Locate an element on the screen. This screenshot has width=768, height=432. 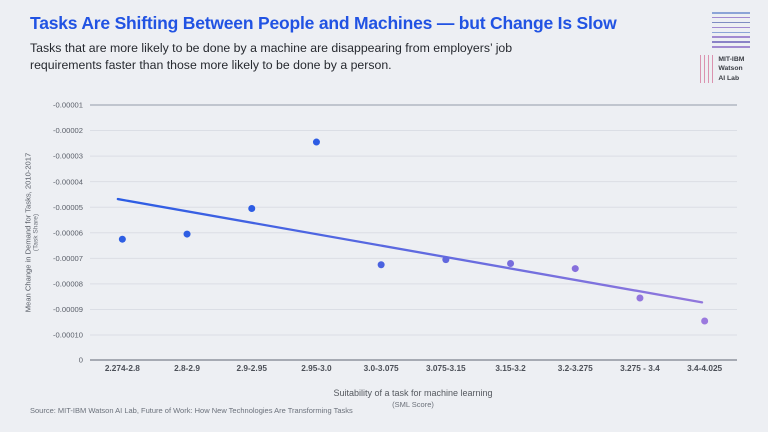
logo-text: MIT-IBM Watson AI Lab is located at coordinates (731, 69).